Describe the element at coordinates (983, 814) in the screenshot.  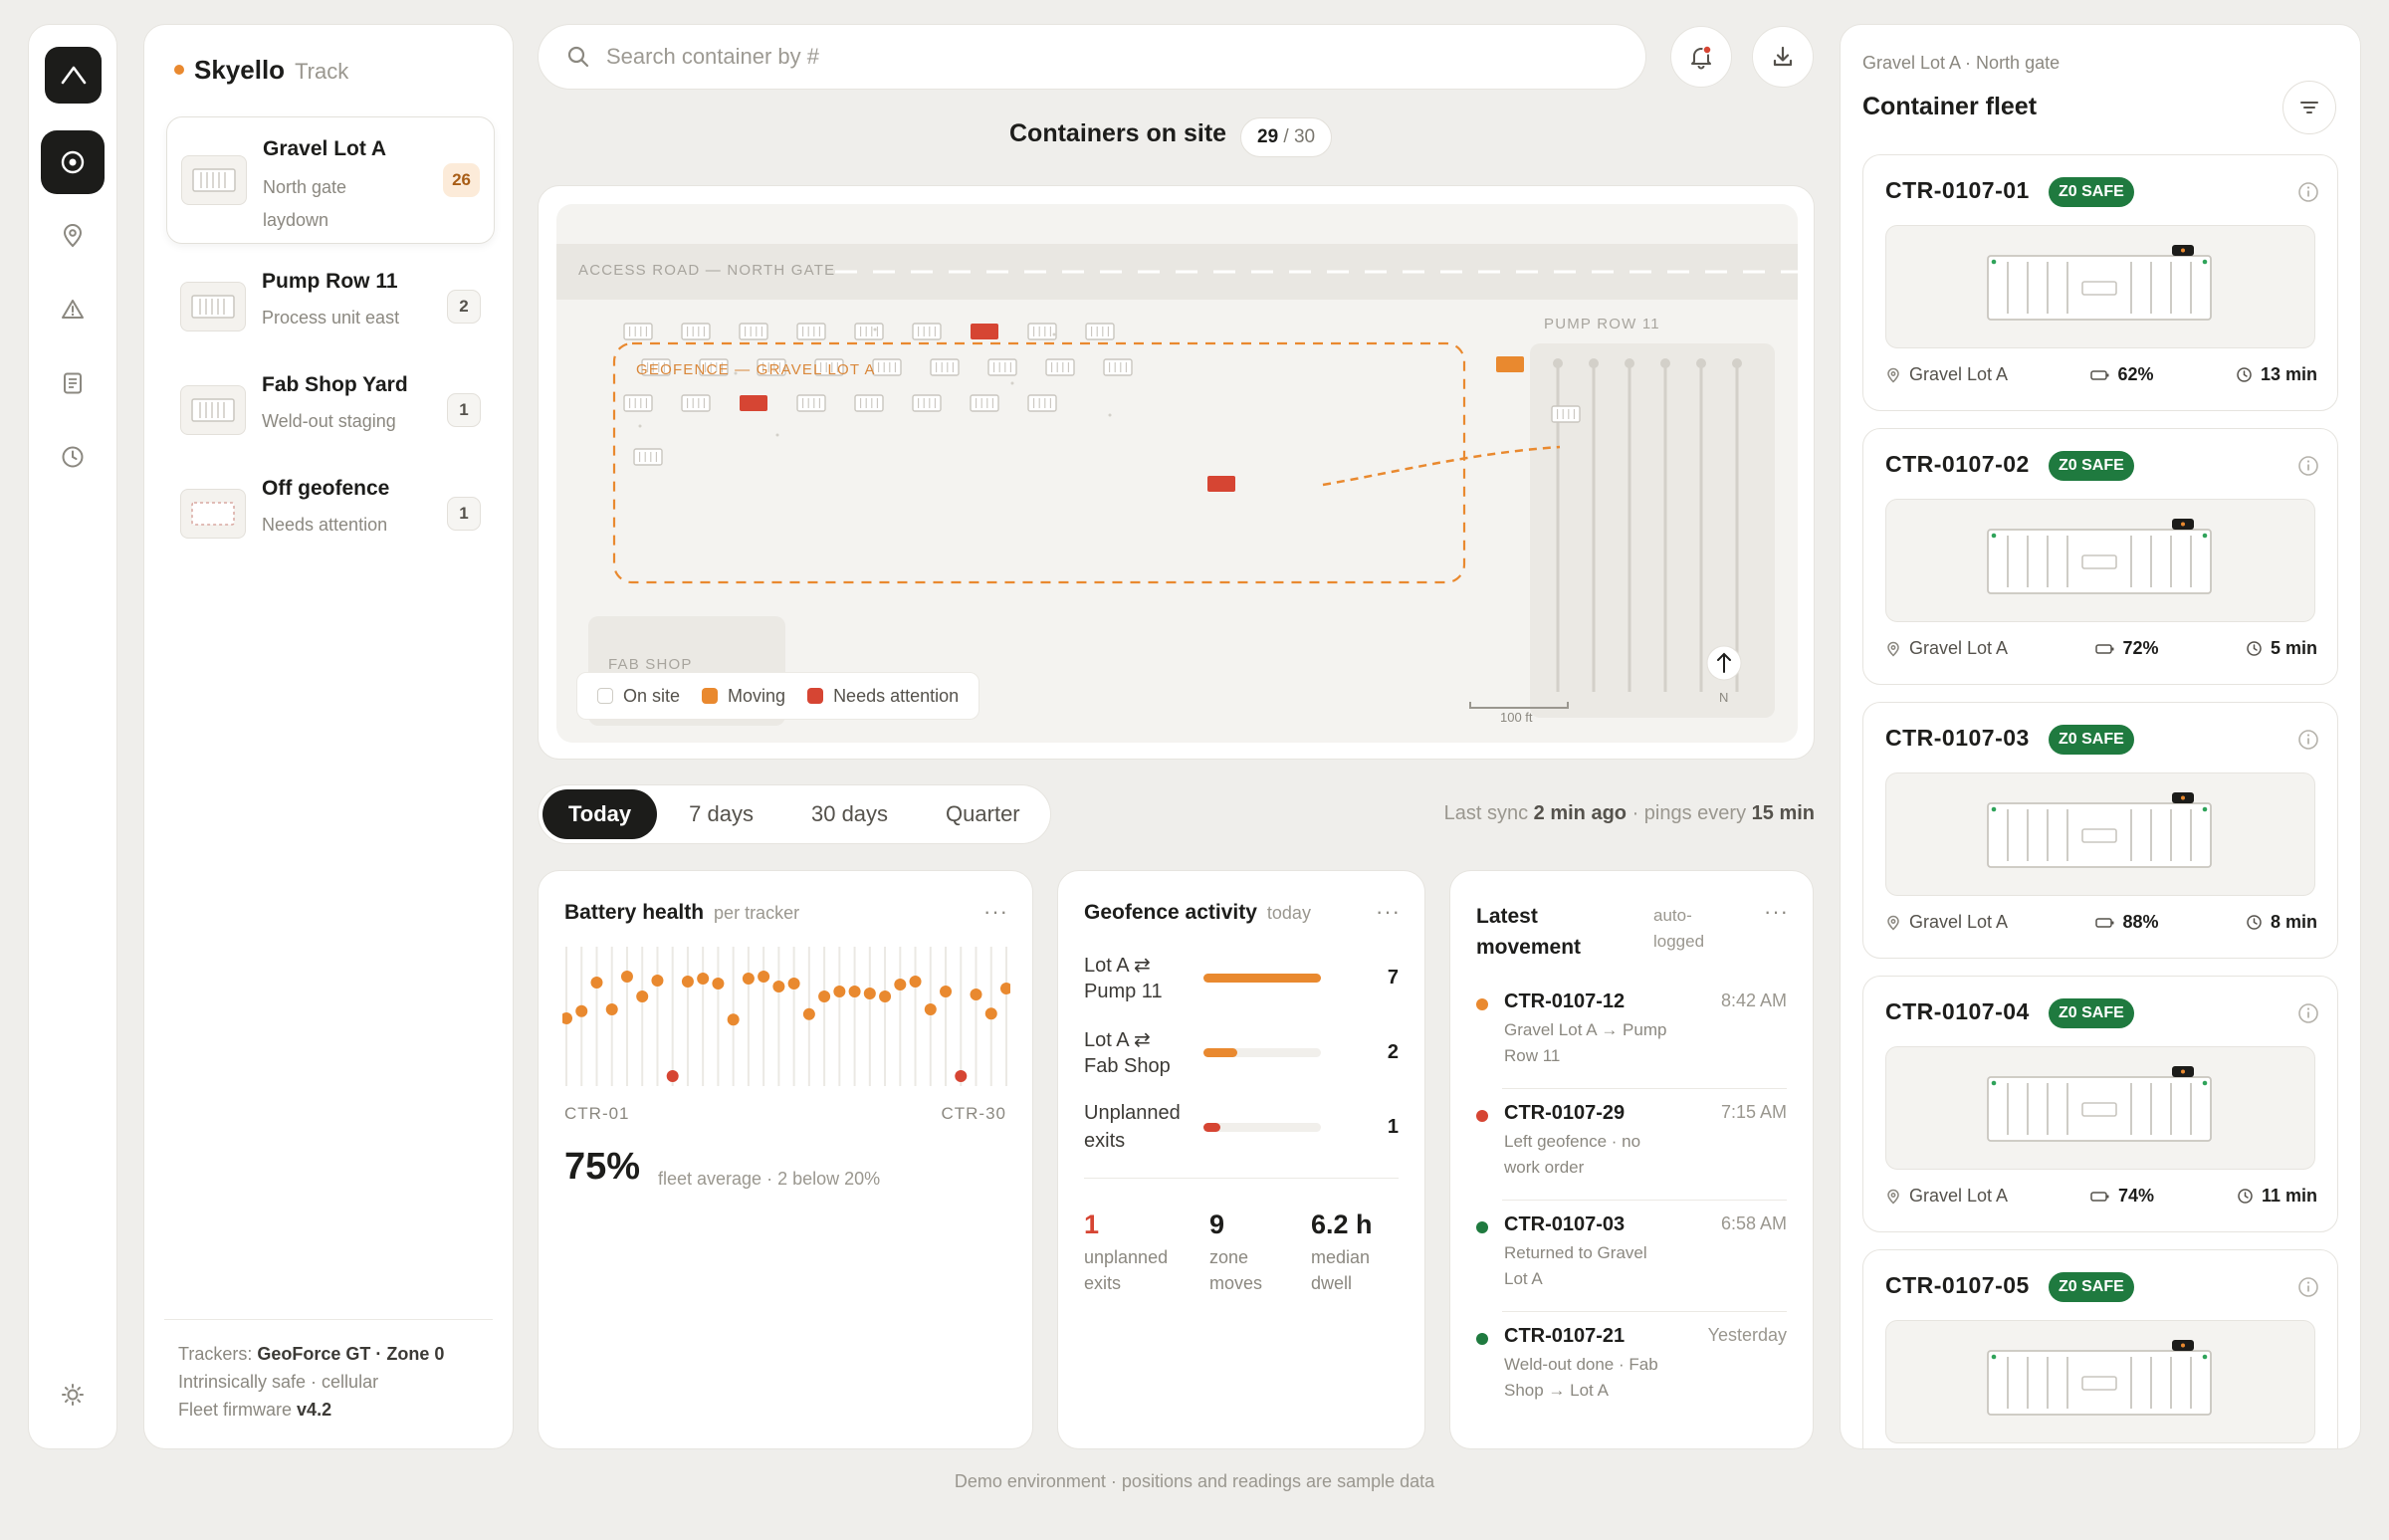
I see `tab-quarter: Quarter` at that location.